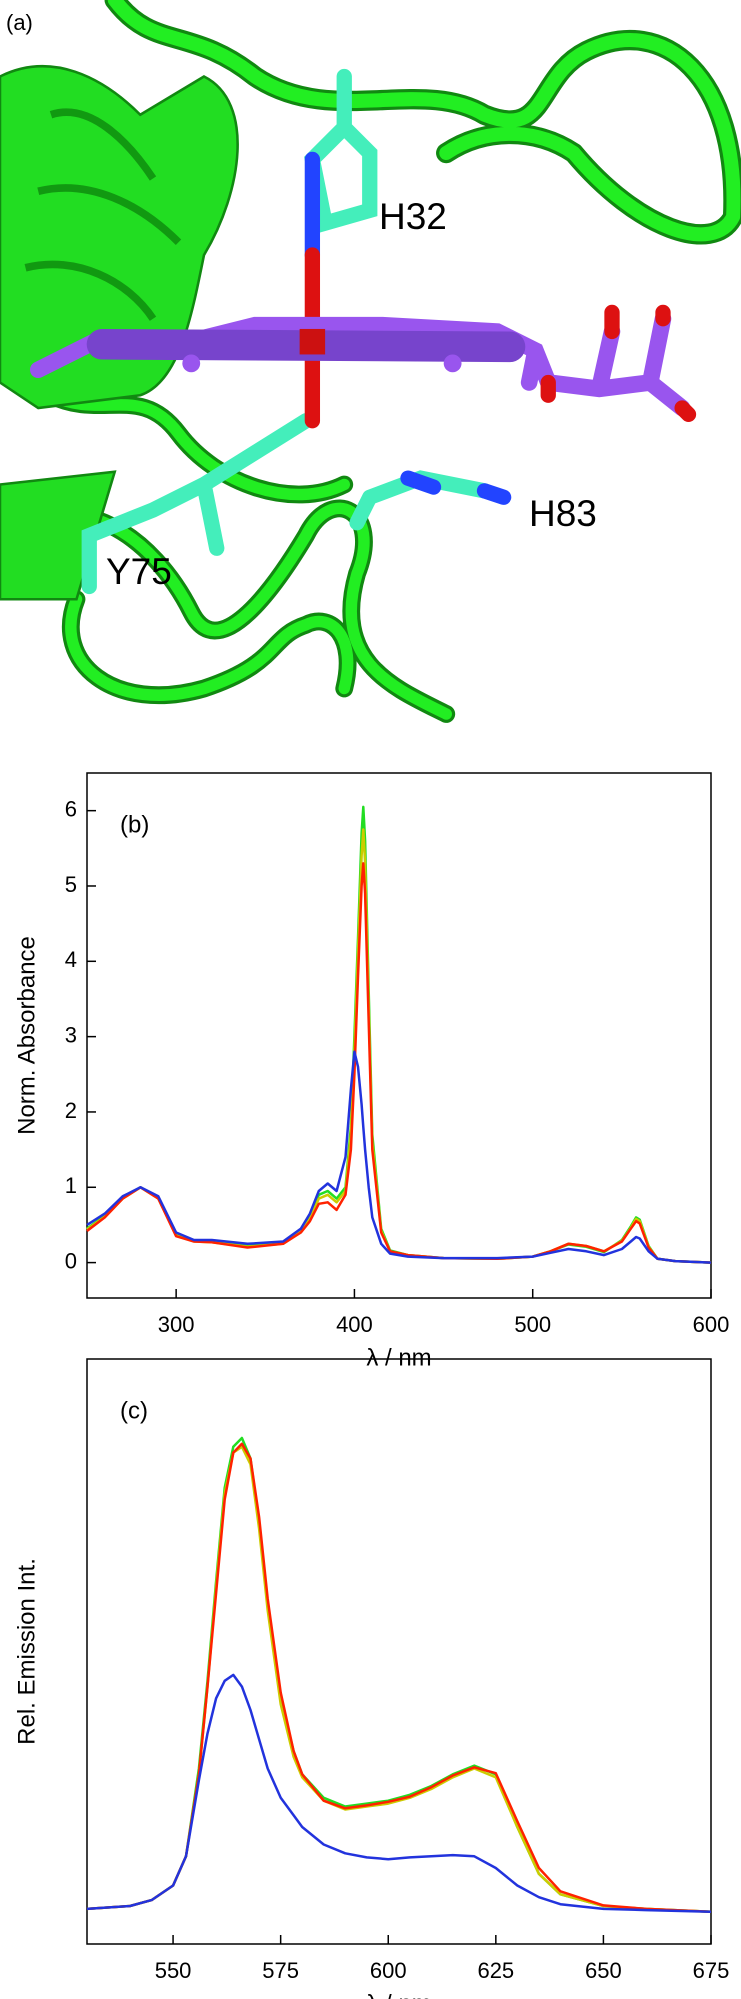 The height and width of the screenshot is (1999, 741). Describe the element at coordinates (71, 1260) in the screenshot. I see `y-tick-label: 0` at that location.